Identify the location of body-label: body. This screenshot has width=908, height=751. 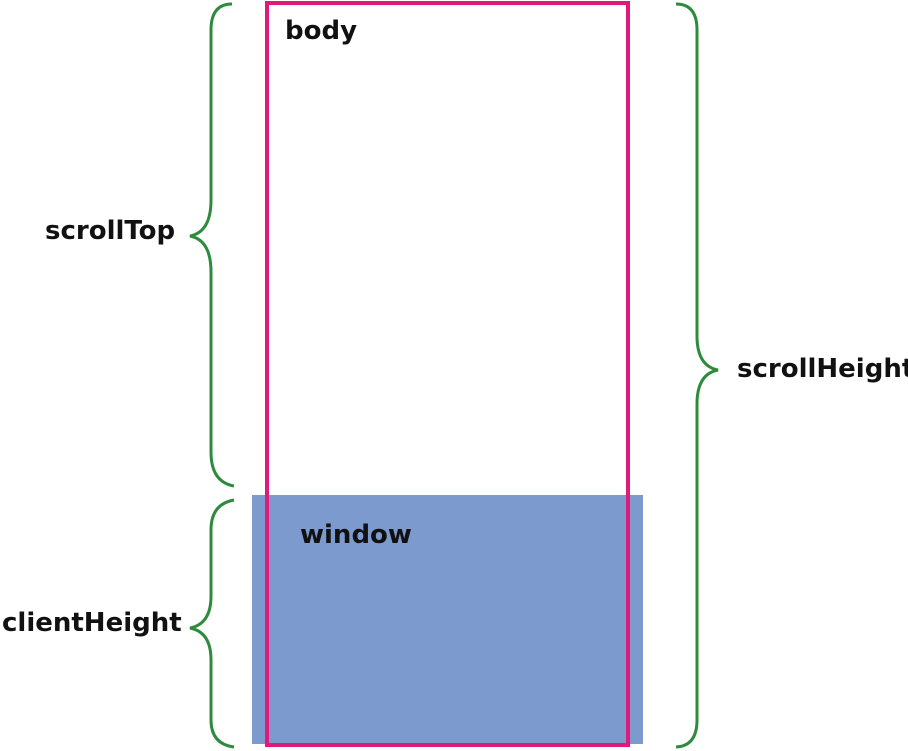
(321, 31).